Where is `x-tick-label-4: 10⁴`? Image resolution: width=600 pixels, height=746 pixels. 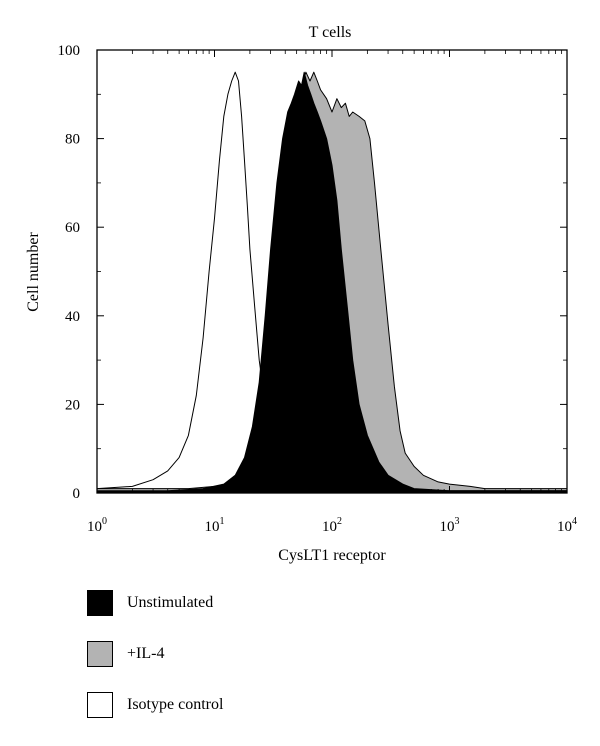 x-tick-label-4: 10⁴ is located at coordinates (567, 525).